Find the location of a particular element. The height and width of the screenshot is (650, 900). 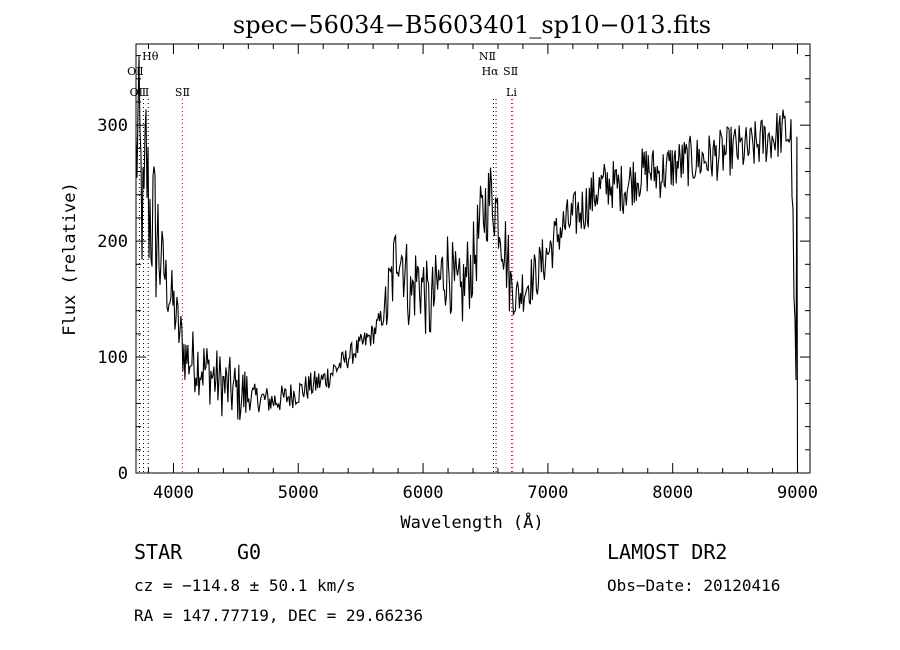

x-axis-label: Wavelength (Å) is located at coordinates (471, 522).